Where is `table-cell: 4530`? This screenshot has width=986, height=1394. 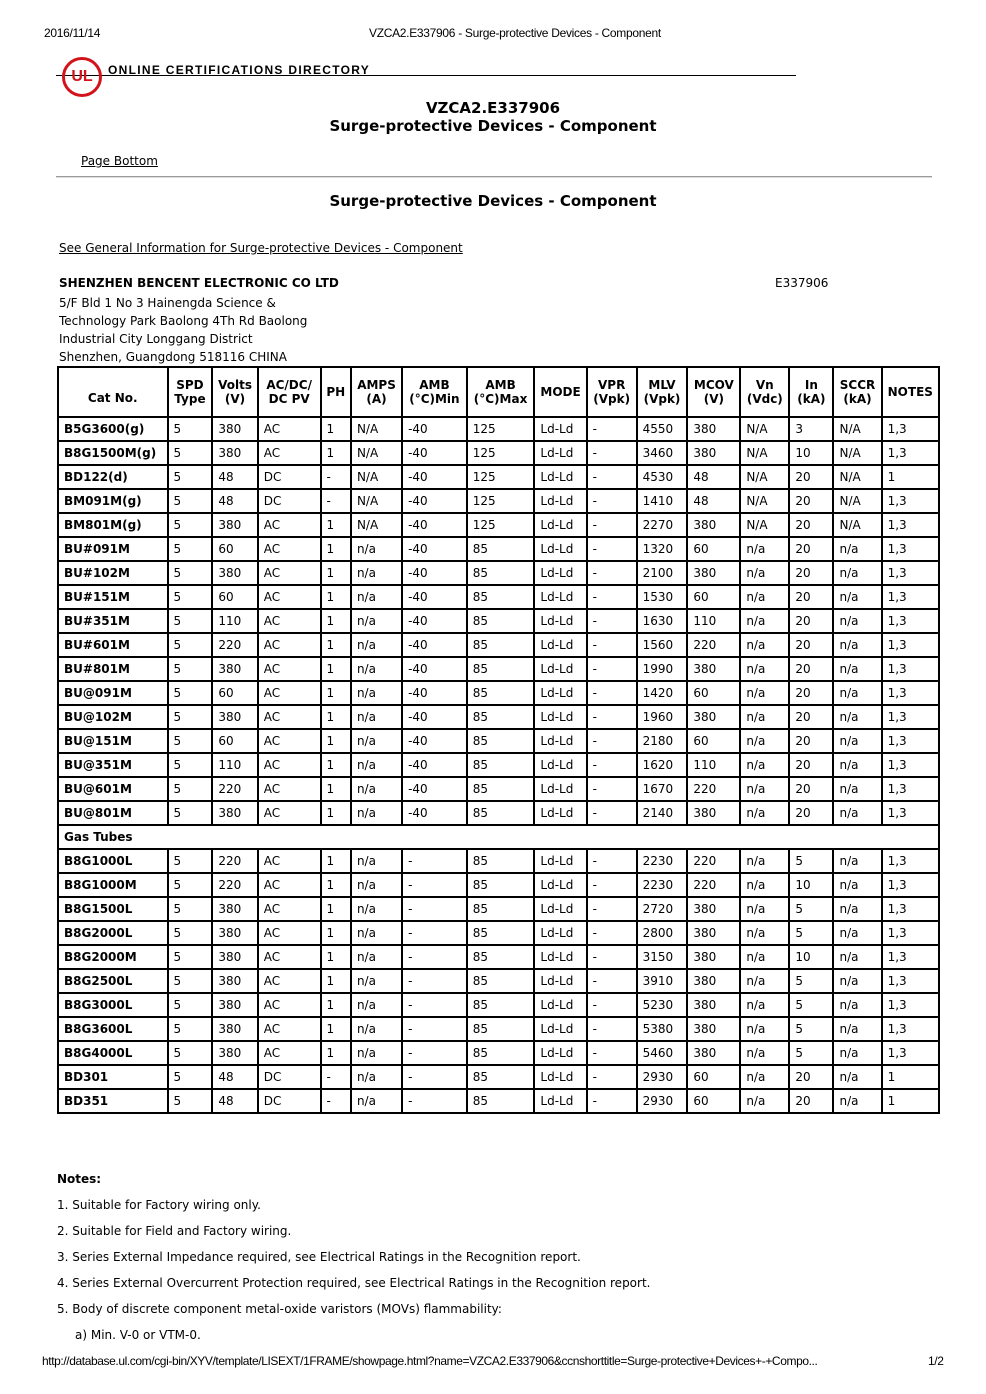 table-cell: 4530 is located at coordinates (662, 477).